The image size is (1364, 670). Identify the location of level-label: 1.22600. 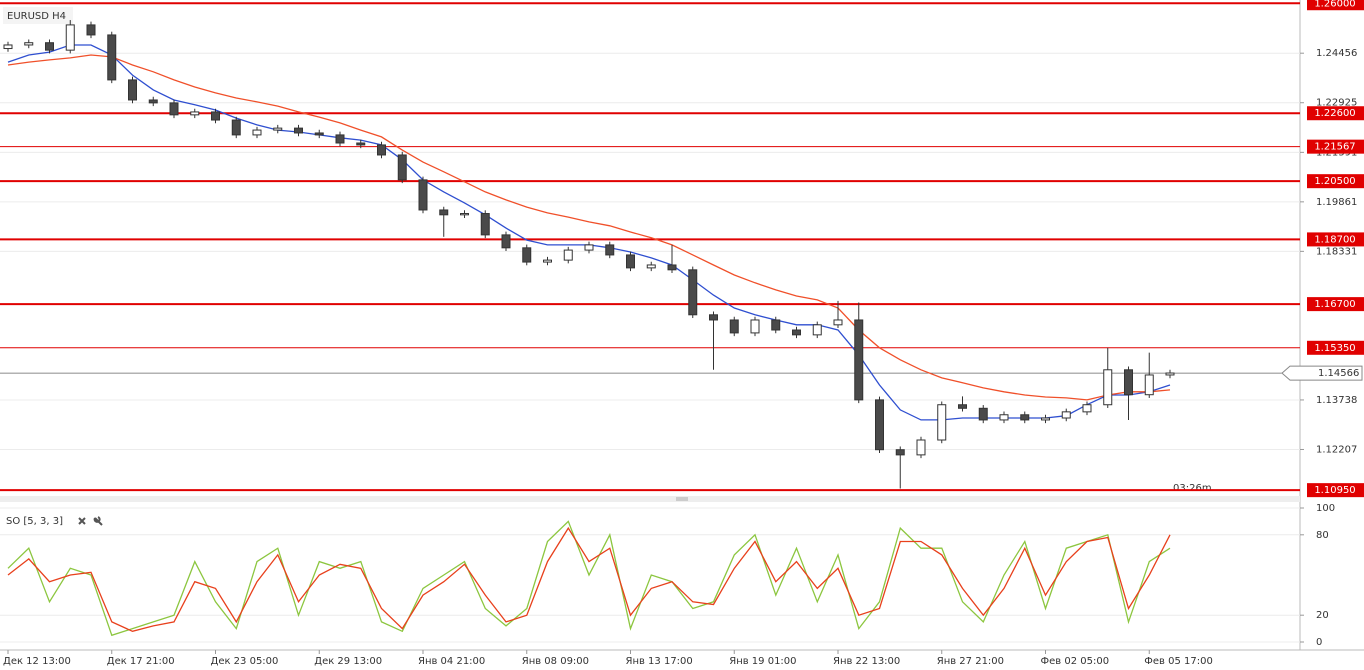
(1334, 113).